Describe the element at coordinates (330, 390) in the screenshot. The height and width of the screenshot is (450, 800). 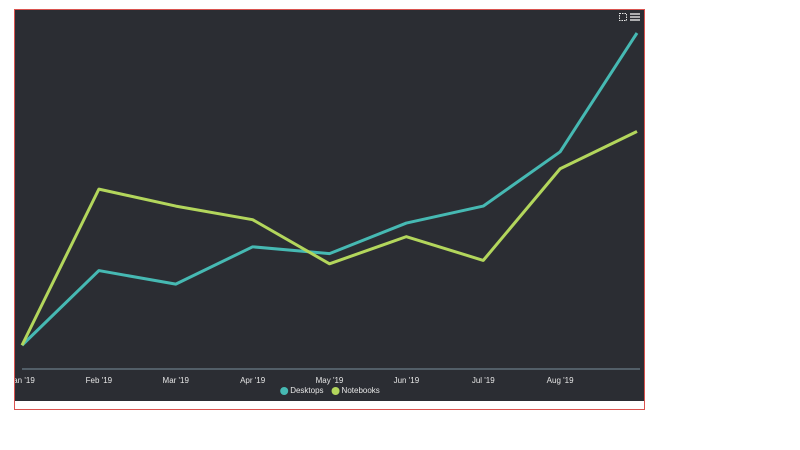
I see `legend: Desktops Notebooks` at that location.